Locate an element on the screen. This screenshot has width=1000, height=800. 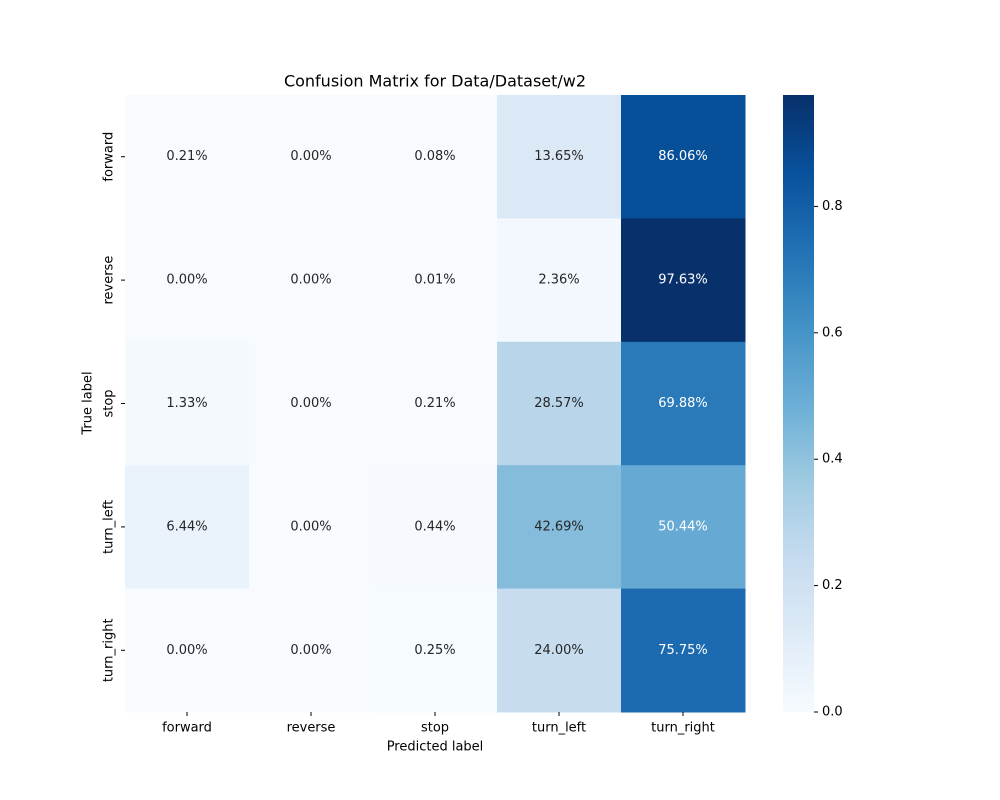
cell-label: 50.44% is located at coordinates (683, 526).